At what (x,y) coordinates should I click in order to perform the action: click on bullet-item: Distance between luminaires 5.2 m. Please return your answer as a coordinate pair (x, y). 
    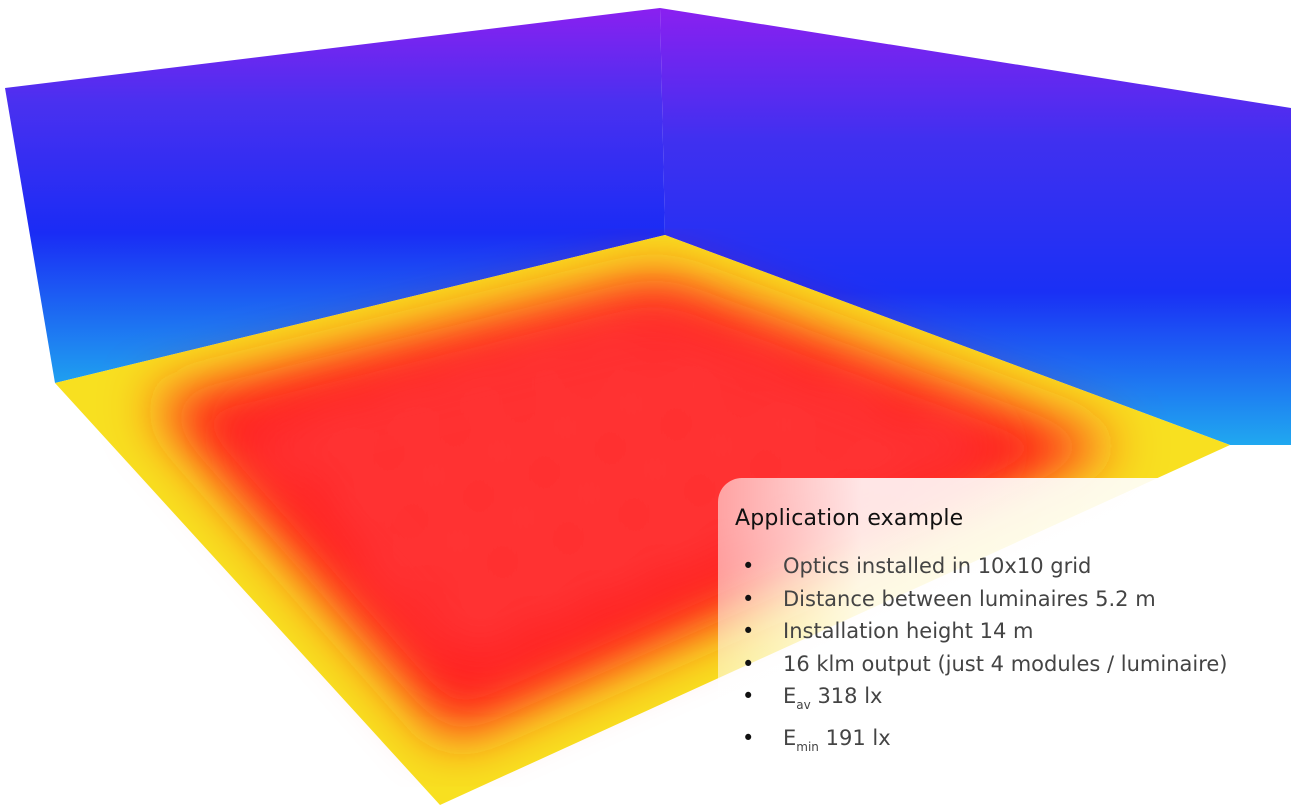
    Looking at the image, I should click on (985, 599).